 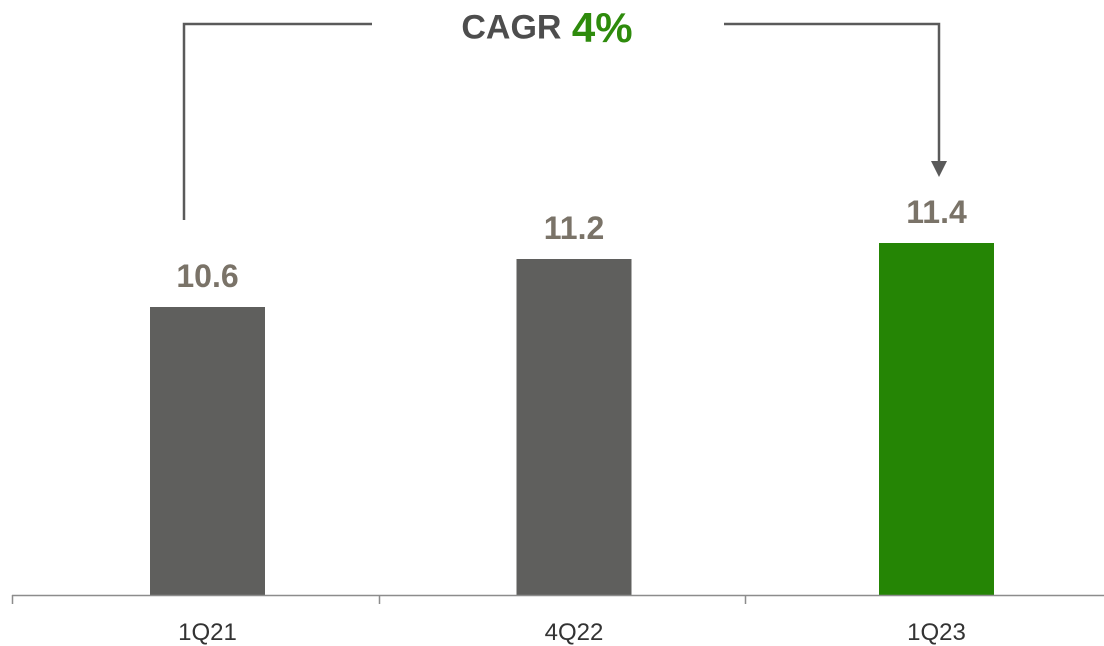 I want to click on bracket-left-segment, so click(x=277, y=121).